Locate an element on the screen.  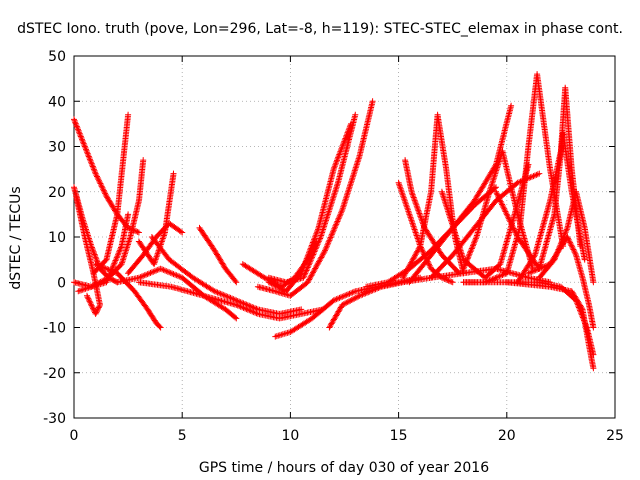
y-tick-label: -10 is located at coordinates (54, 329).